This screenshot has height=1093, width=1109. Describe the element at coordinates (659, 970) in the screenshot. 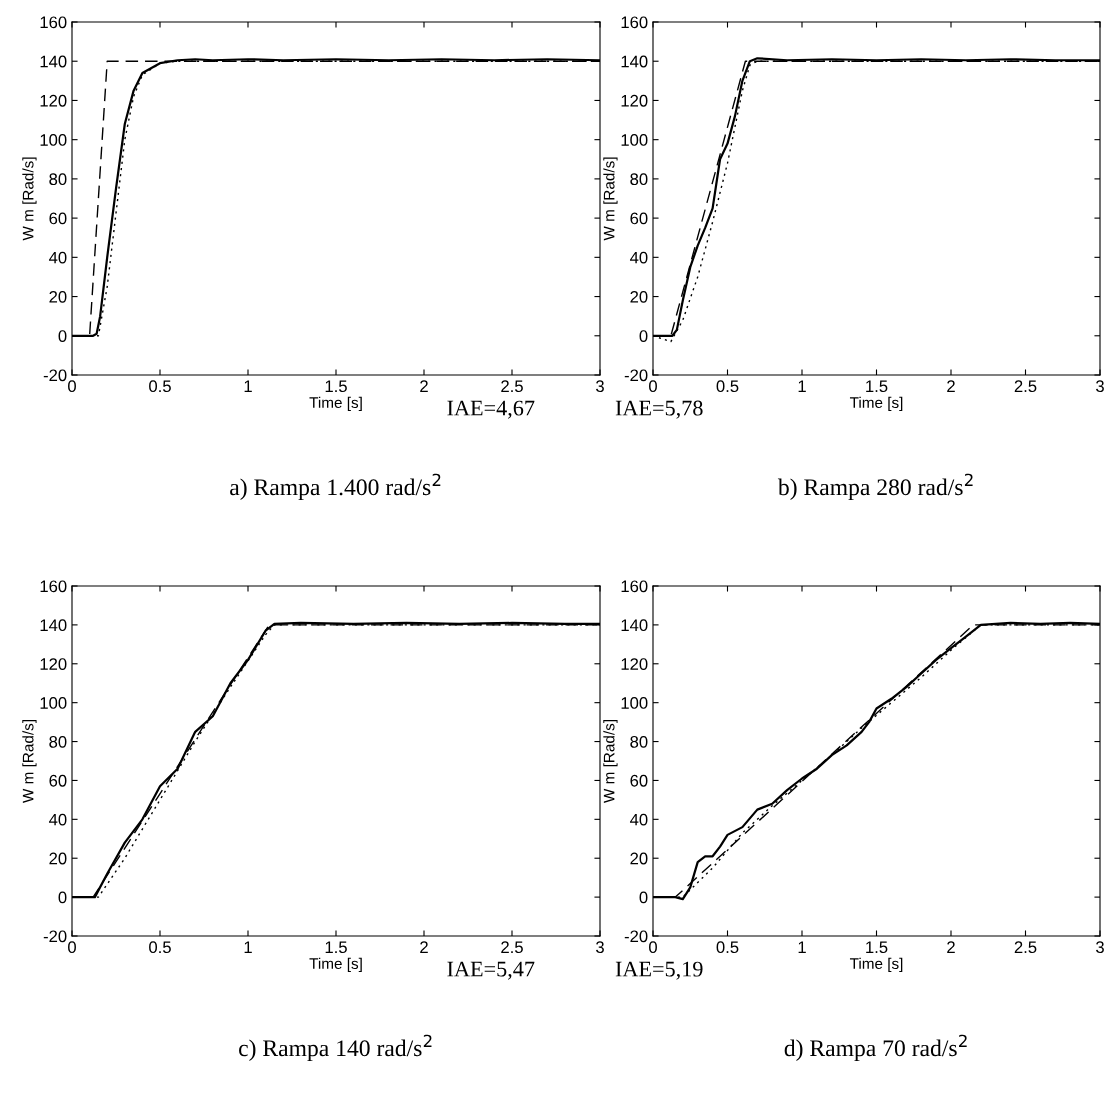

I see `text: IAE=5,19` at that location.